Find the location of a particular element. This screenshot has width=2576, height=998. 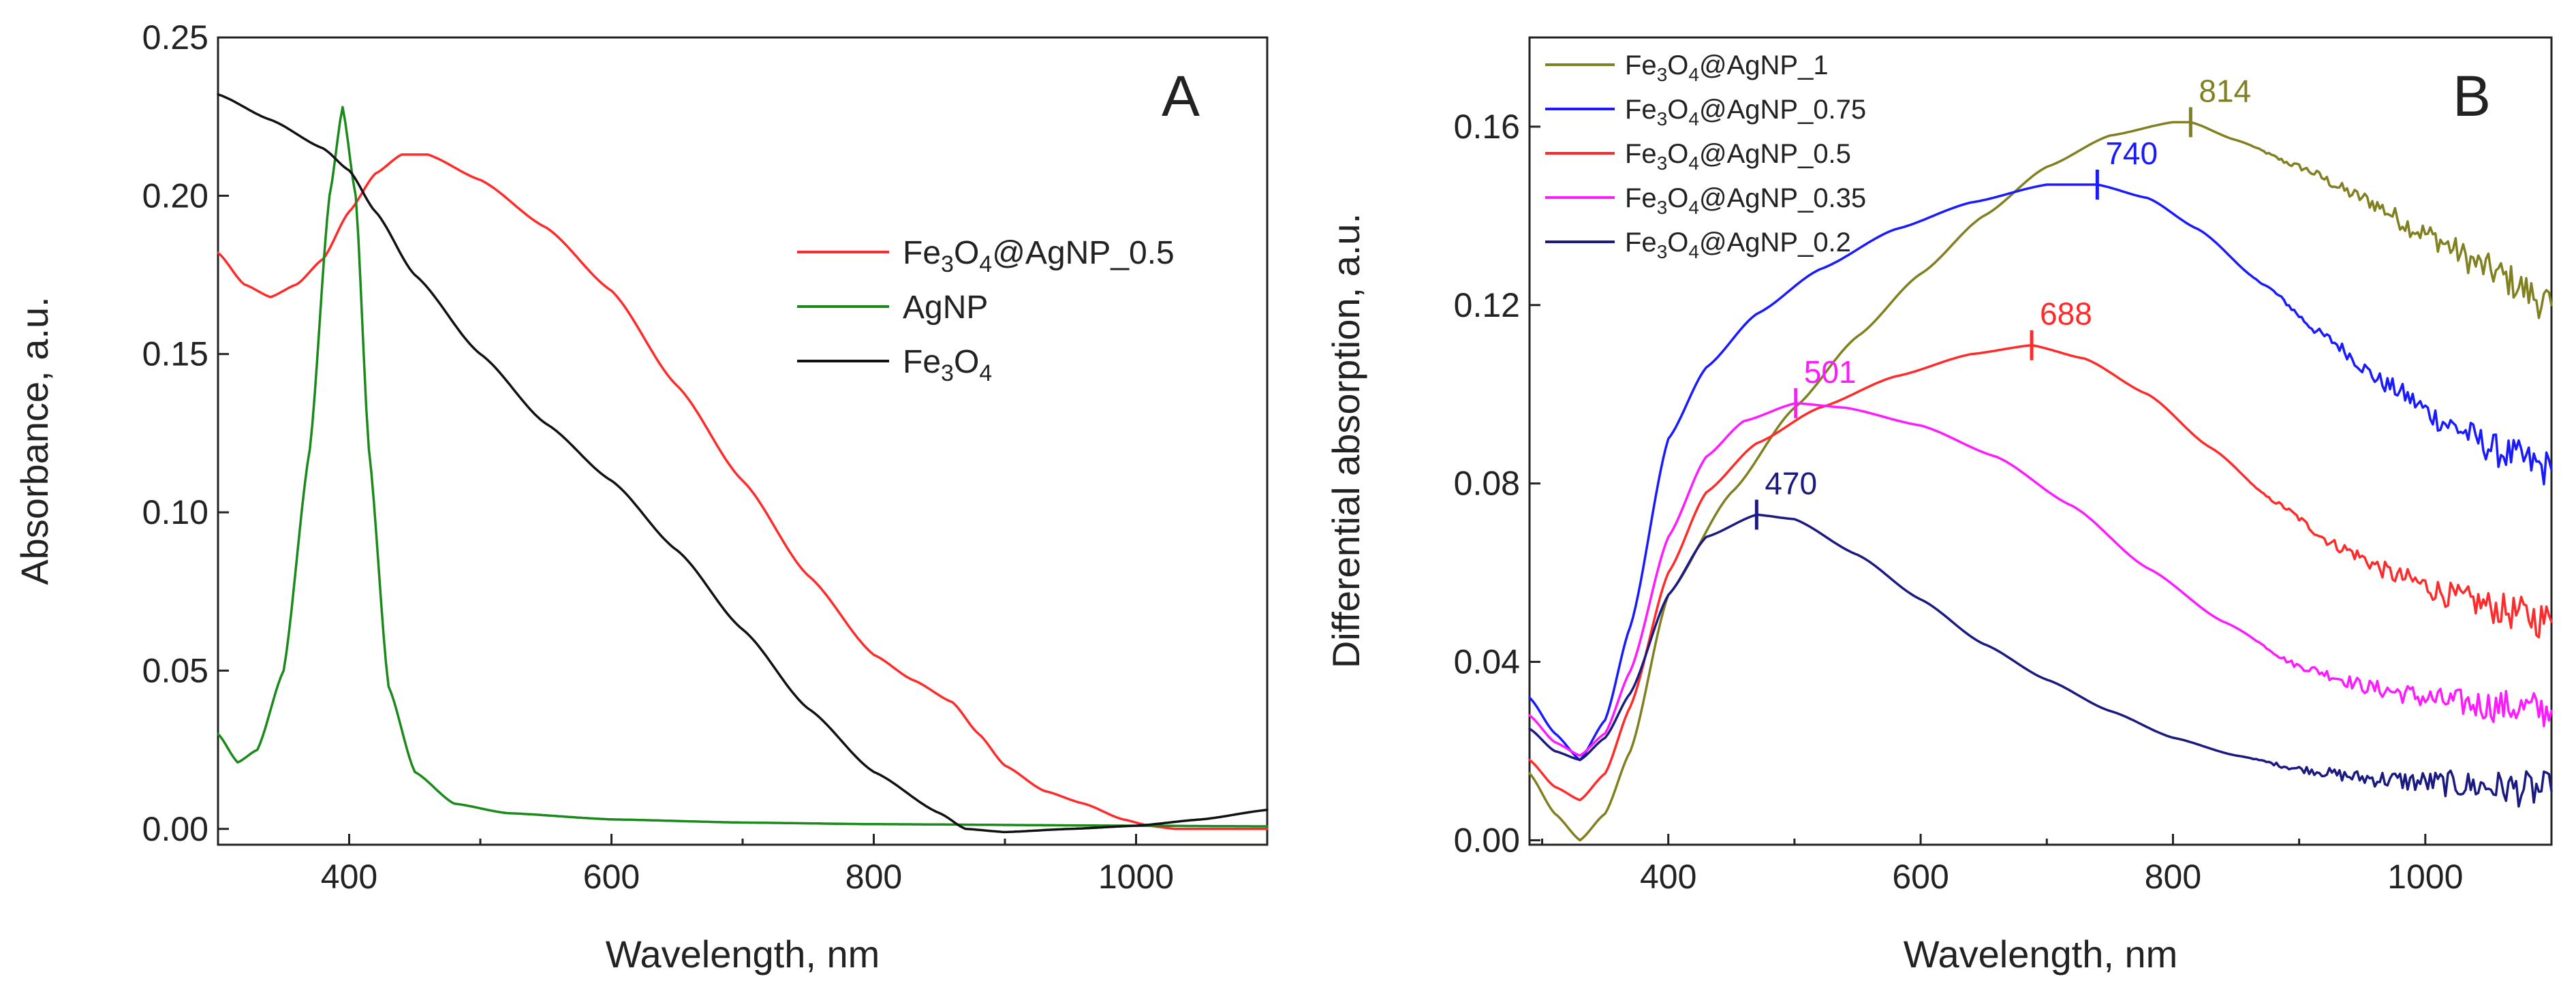

legend-b-item-0: Fe3O4@AgNP_1 is located at coordinates (1687, 67).